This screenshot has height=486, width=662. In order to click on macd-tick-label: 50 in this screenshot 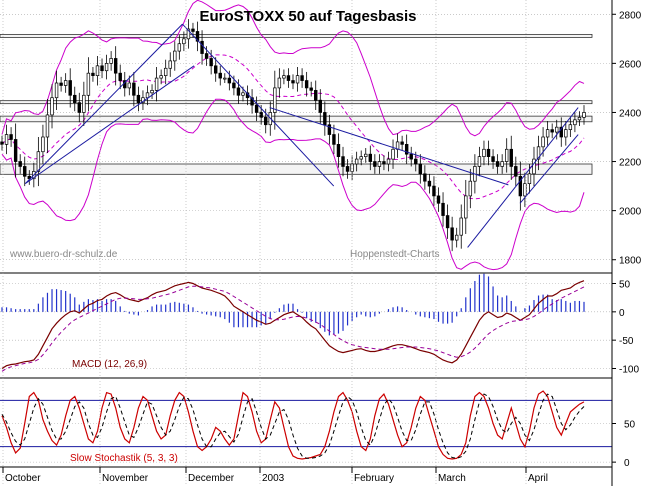, I will do `click(625, 285)`.